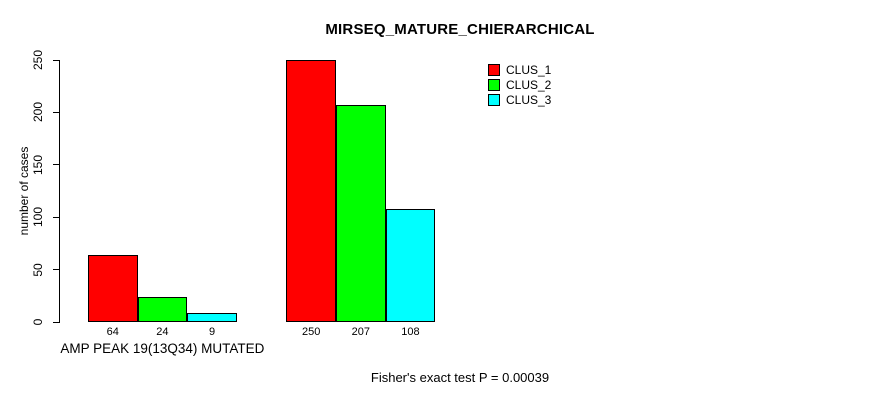 This screenshot has height=400, width=890. Describe the element at coordinates (38, 112) in the screenshot. I see `y-tick-label: 200` at that location.